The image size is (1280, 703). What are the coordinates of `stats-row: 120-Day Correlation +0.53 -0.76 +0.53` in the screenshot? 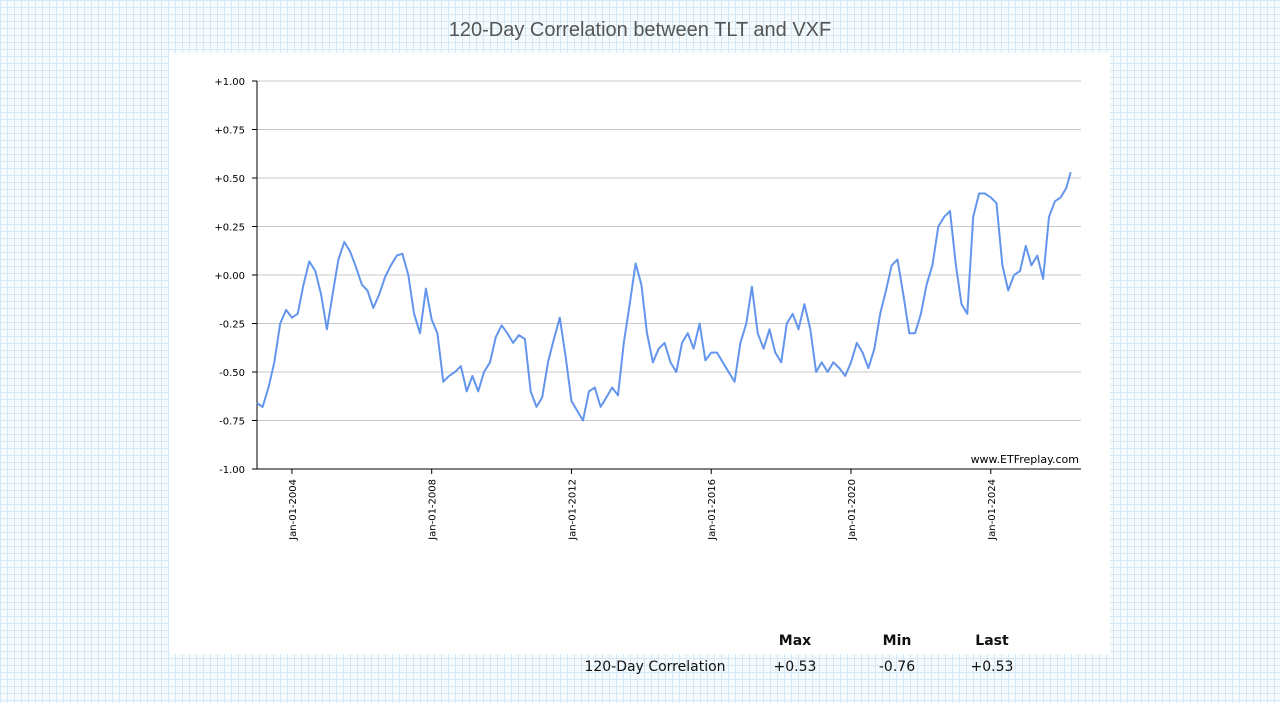 It's located at (800, 667).